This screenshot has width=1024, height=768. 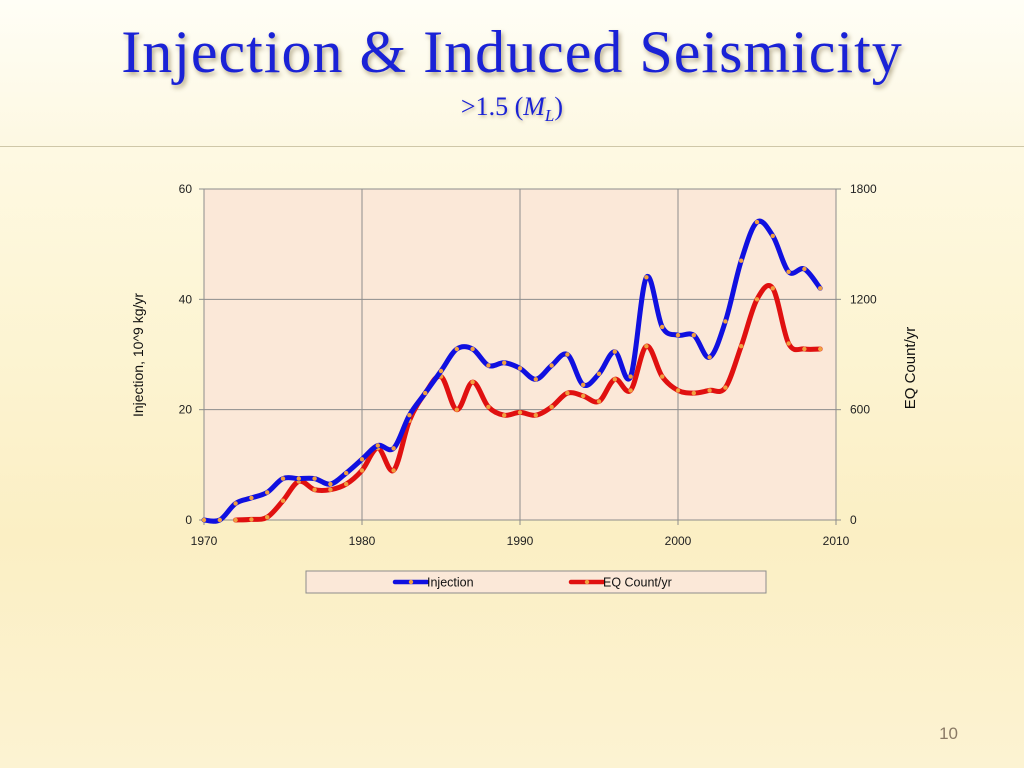 I want to click on legend-marker-eq-count, so click(x=587, y=582).